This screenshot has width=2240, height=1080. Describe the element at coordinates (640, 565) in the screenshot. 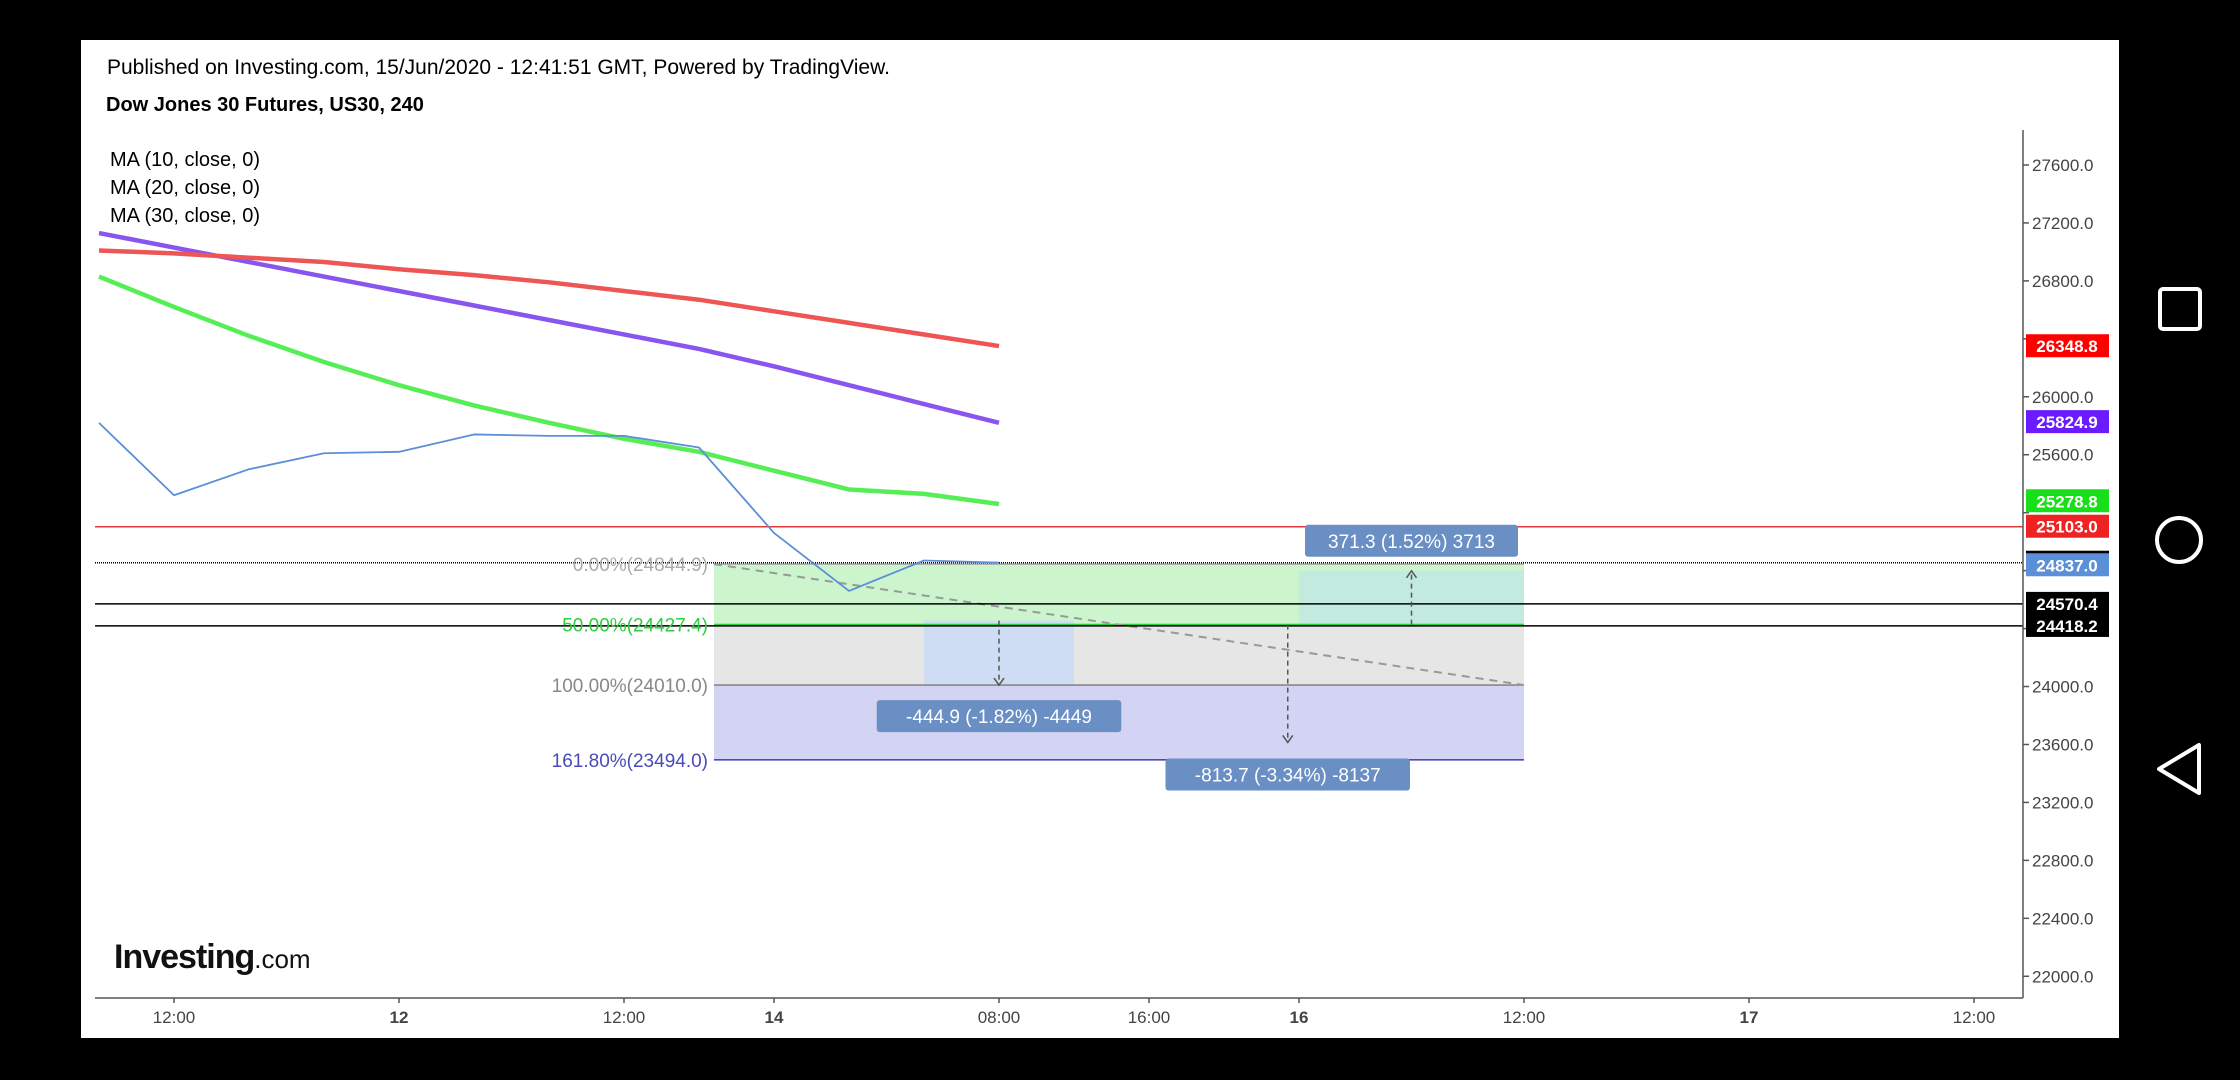

I see `fib-level-label: 0.00%(24844.9)` at that location.